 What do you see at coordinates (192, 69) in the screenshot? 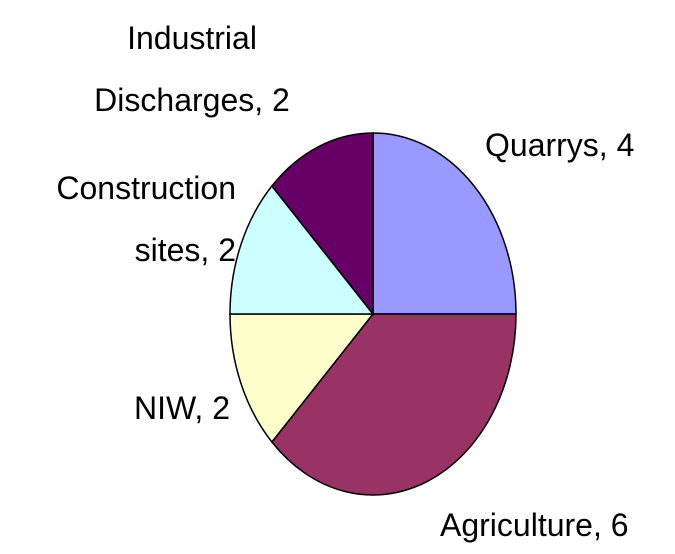
I see `data-label: Industrial Discharges, 2` at bounding box center [192, 69].